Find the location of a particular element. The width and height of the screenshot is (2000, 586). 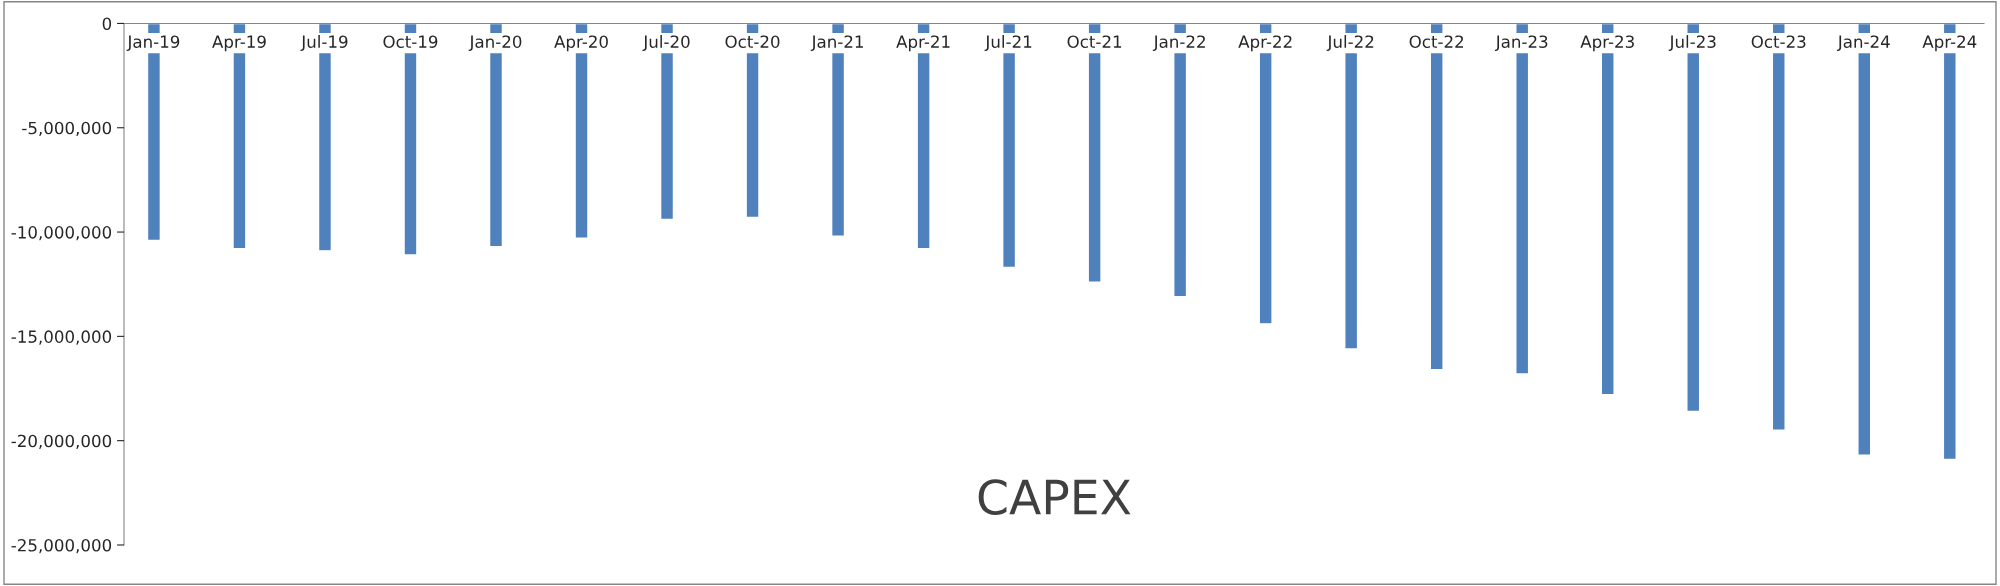

x-tick-label: Oct-23 is located at coordinates (1778, 41).